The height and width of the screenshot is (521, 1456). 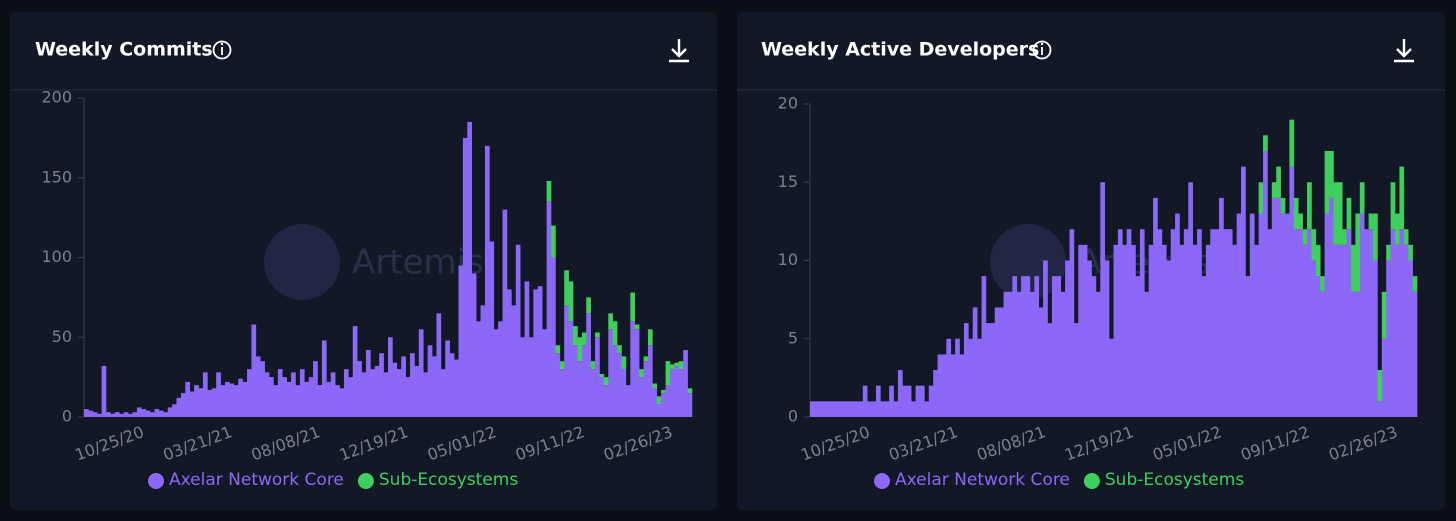 I want to click on y-tick-label: 10, so click(x=788, y=259).